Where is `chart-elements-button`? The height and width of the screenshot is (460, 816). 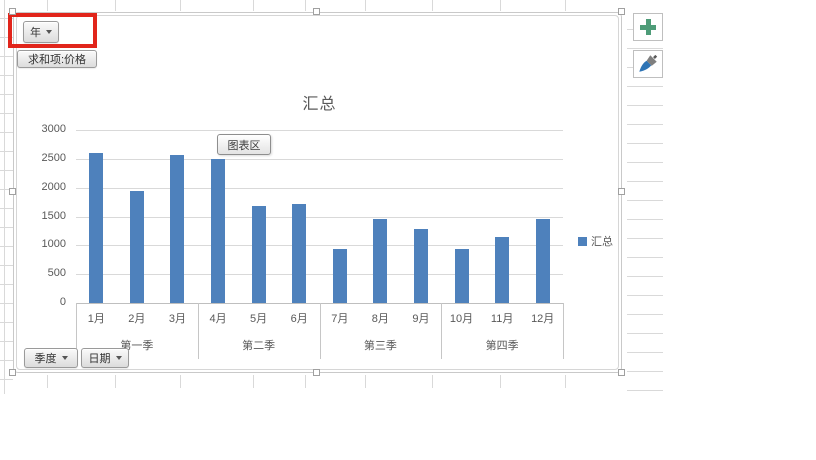
chart-elements-button is located at coordinates (648, 27).